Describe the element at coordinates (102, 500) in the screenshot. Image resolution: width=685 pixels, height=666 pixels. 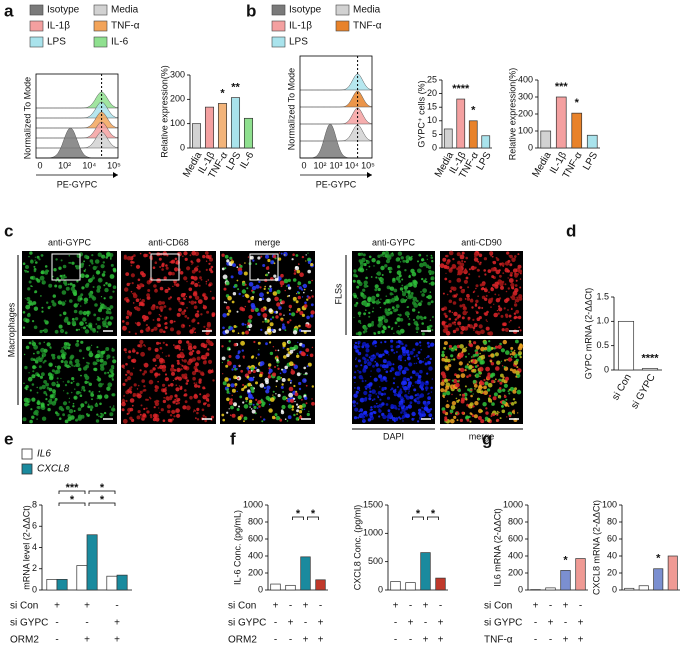
I see `significance: *` at that location.